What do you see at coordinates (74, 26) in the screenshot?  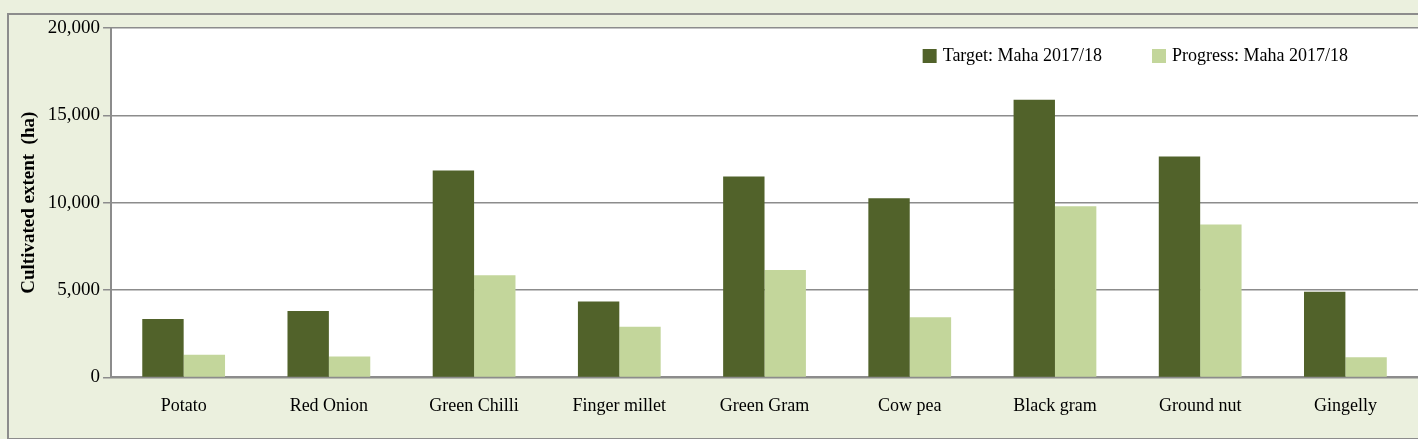 I see `y-tick-label: 20,000` at bounding box center [74, 26].